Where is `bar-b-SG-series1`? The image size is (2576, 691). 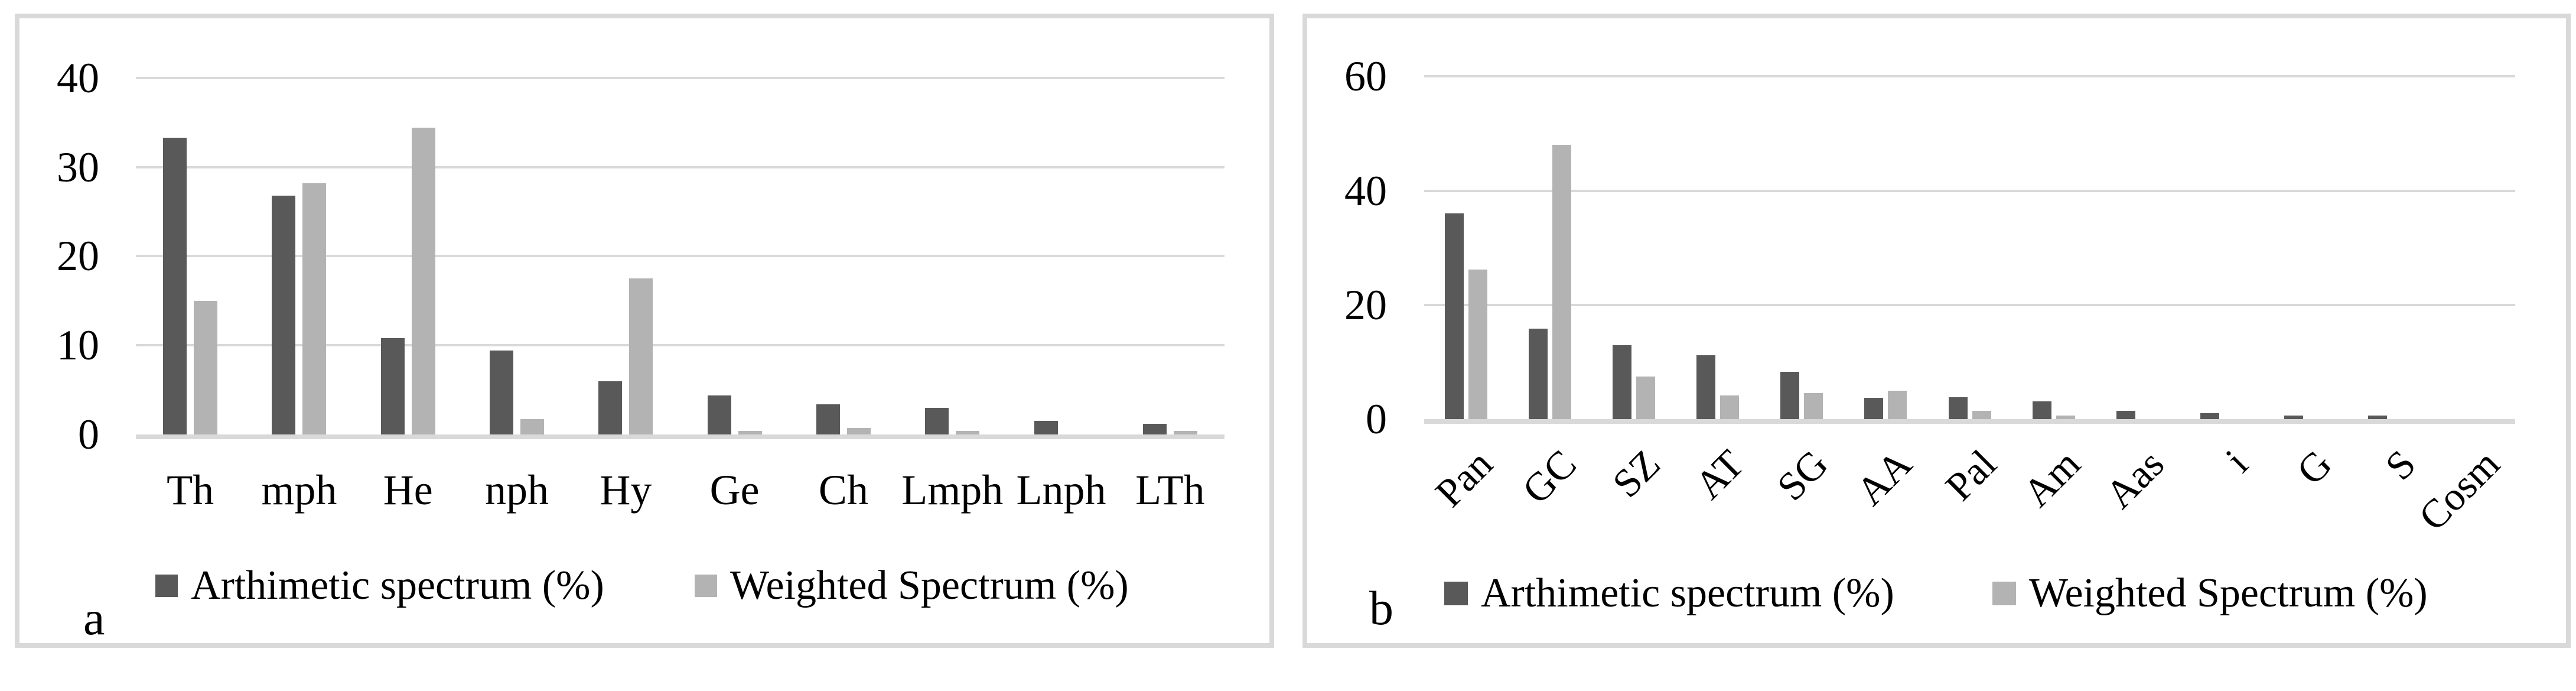 bar-b-SG-series1 is located at coordinates (1813, 405).